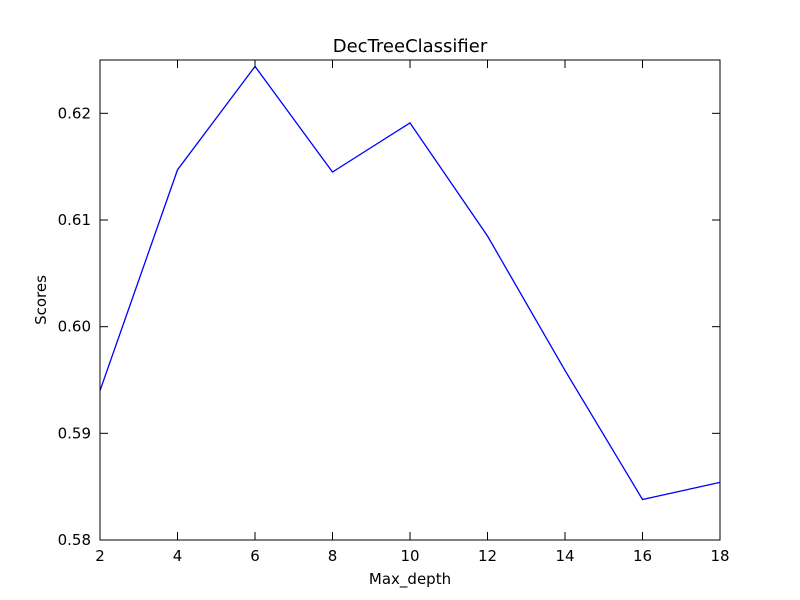 The height and width of the screenshot is (600, 800). What do you see at coordinates (100, 556) in the screenshot?
I see `x-tick-label: 2` at bounding box center [100, 556].